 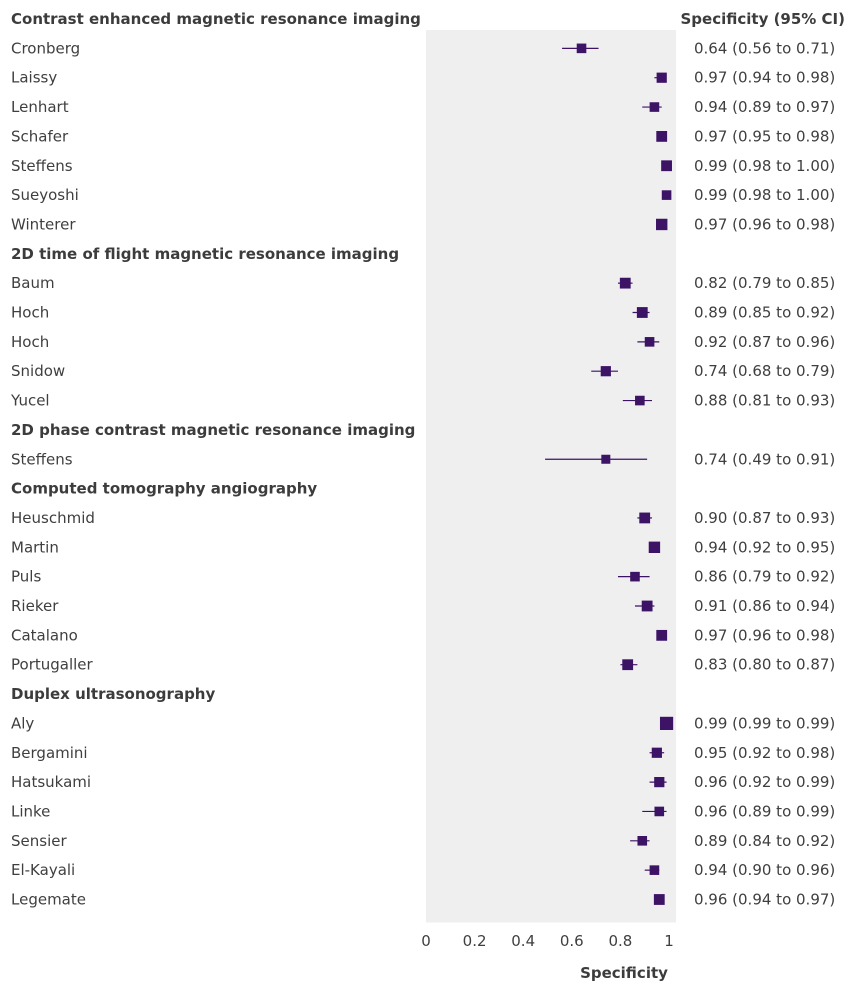 What do you see at coordinates (53, 518) in the screenshot?
I see `study-label: Heuschmid` at bounding box center [53, 518].